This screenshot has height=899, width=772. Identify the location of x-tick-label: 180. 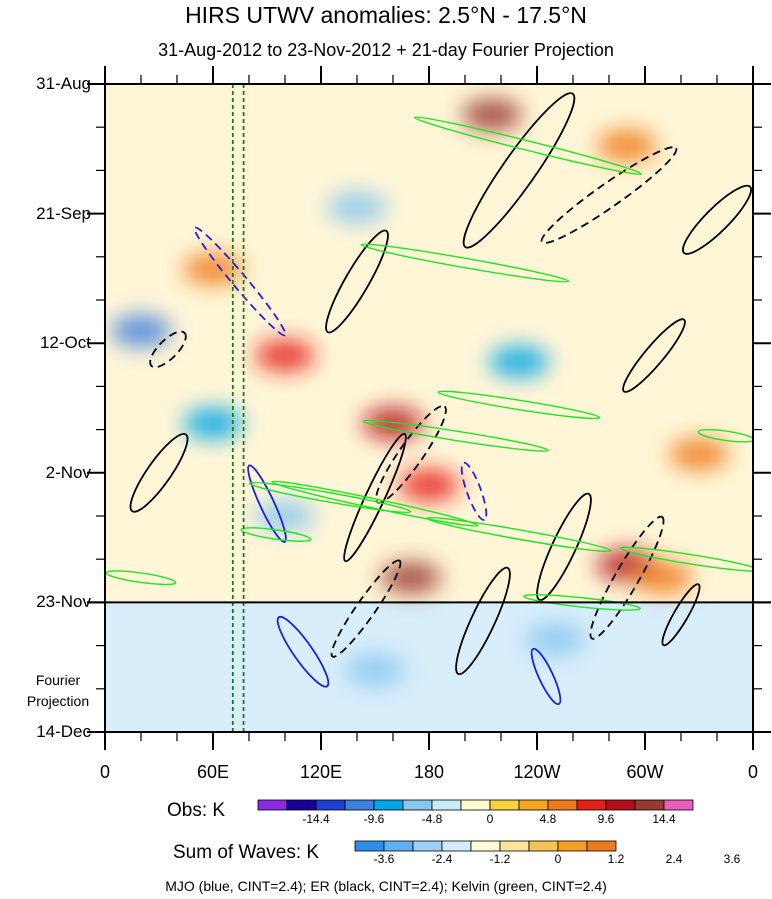
(429, 772).